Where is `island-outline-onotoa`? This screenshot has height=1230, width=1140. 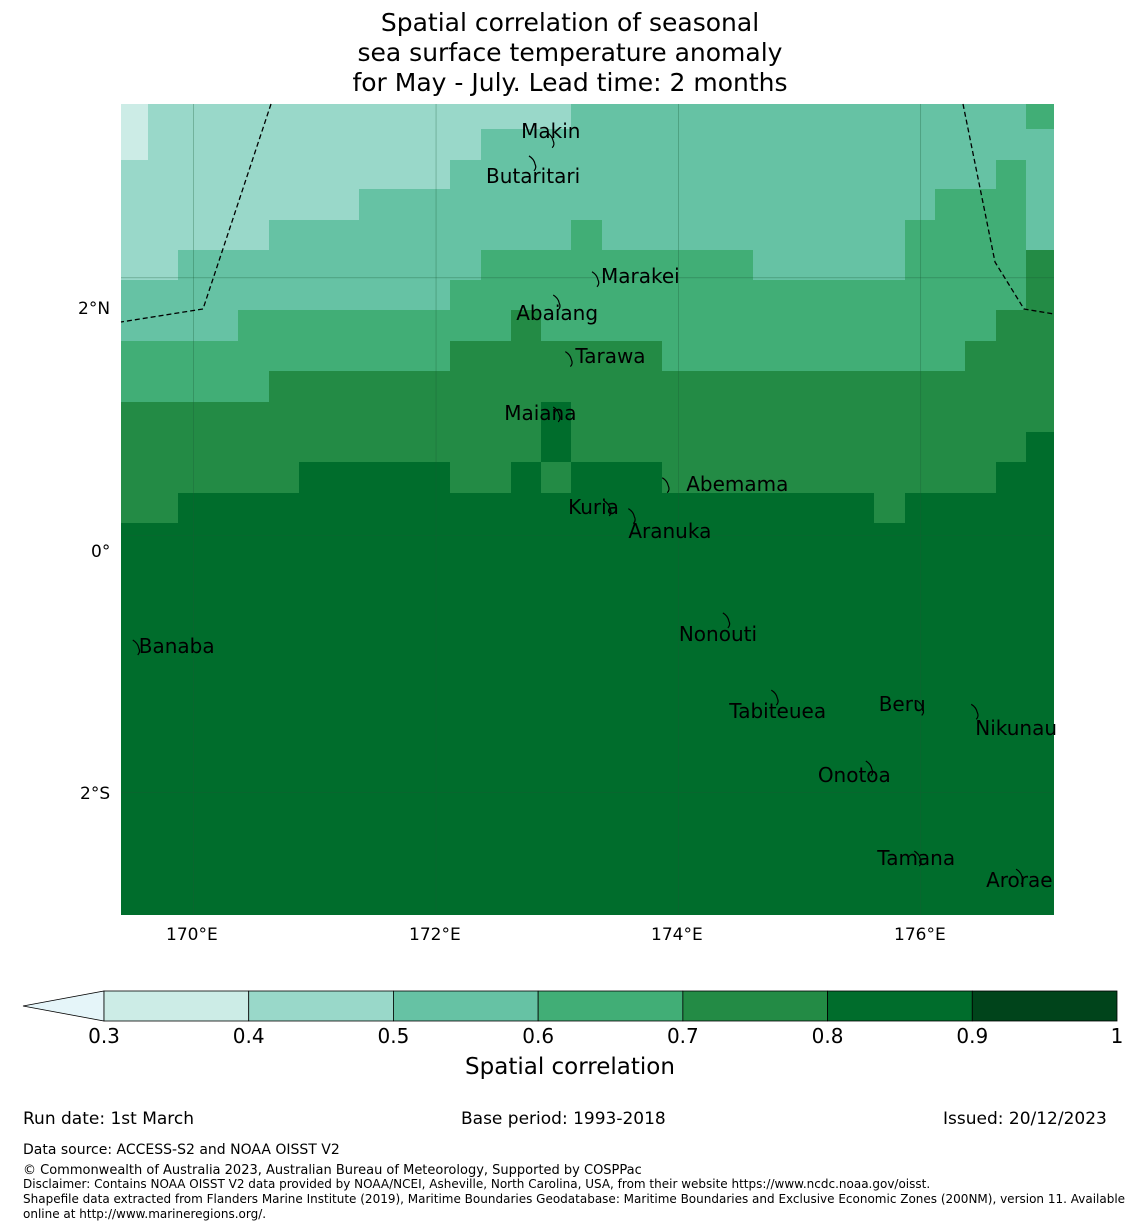
island-outline-onotoa is located at coordinates (869, 768).